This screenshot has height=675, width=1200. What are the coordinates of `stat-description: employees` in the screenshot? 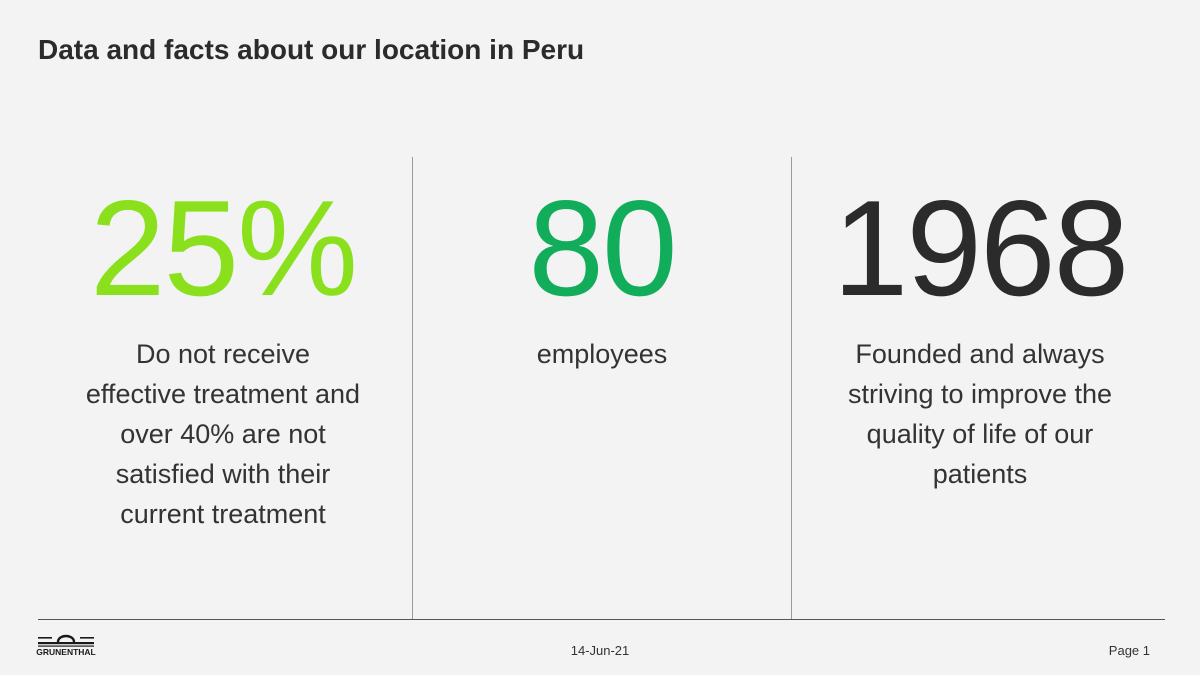 It's located at (602, 354).